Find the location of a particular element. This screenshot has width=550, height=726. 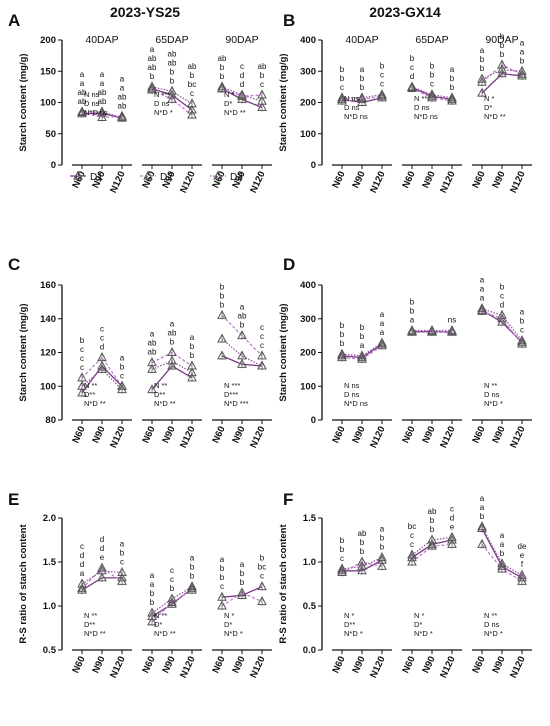

panel-label: C is located at coordinates (14, 264).